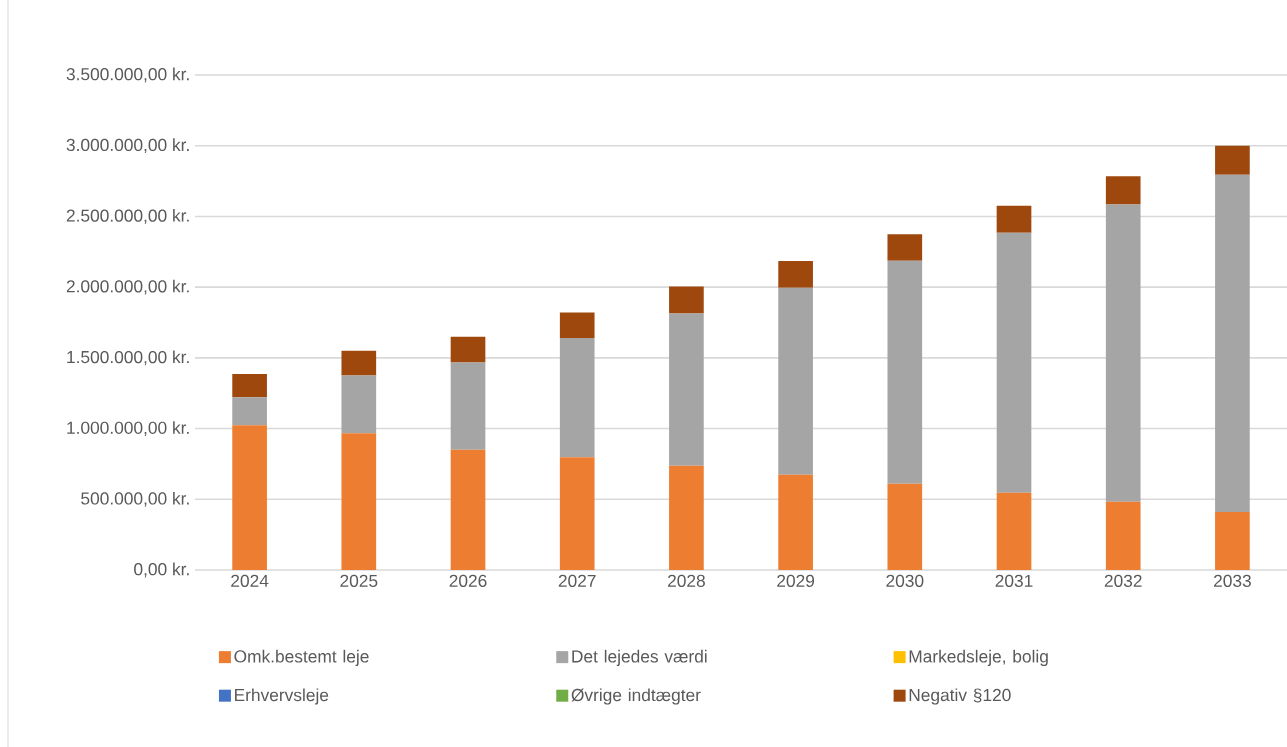  I want to click on y-tick-label: 1.500.000,00 kr., so click(128, 358).